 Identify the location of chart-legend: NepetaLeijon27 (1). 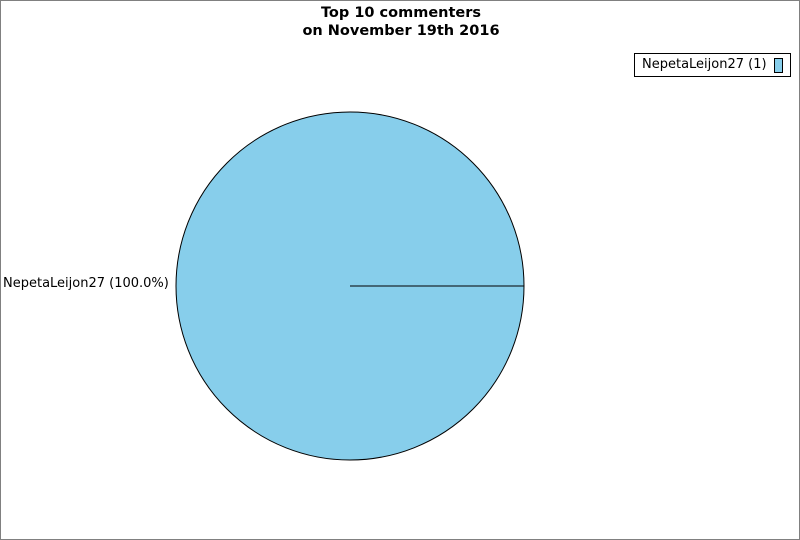
(712, 65).